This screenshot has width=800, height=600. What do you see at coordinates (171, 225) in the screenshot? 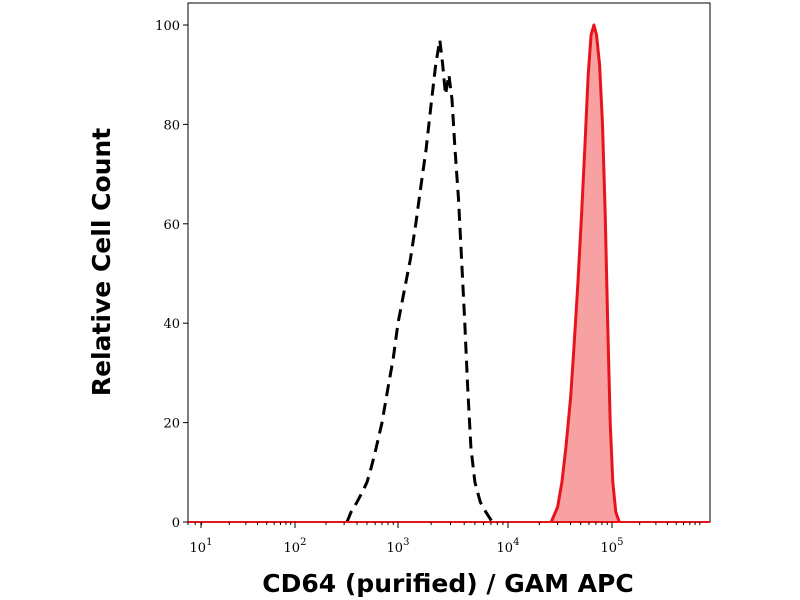
I see `y-tick-label-60: 60` at bounding box center [171, 225].